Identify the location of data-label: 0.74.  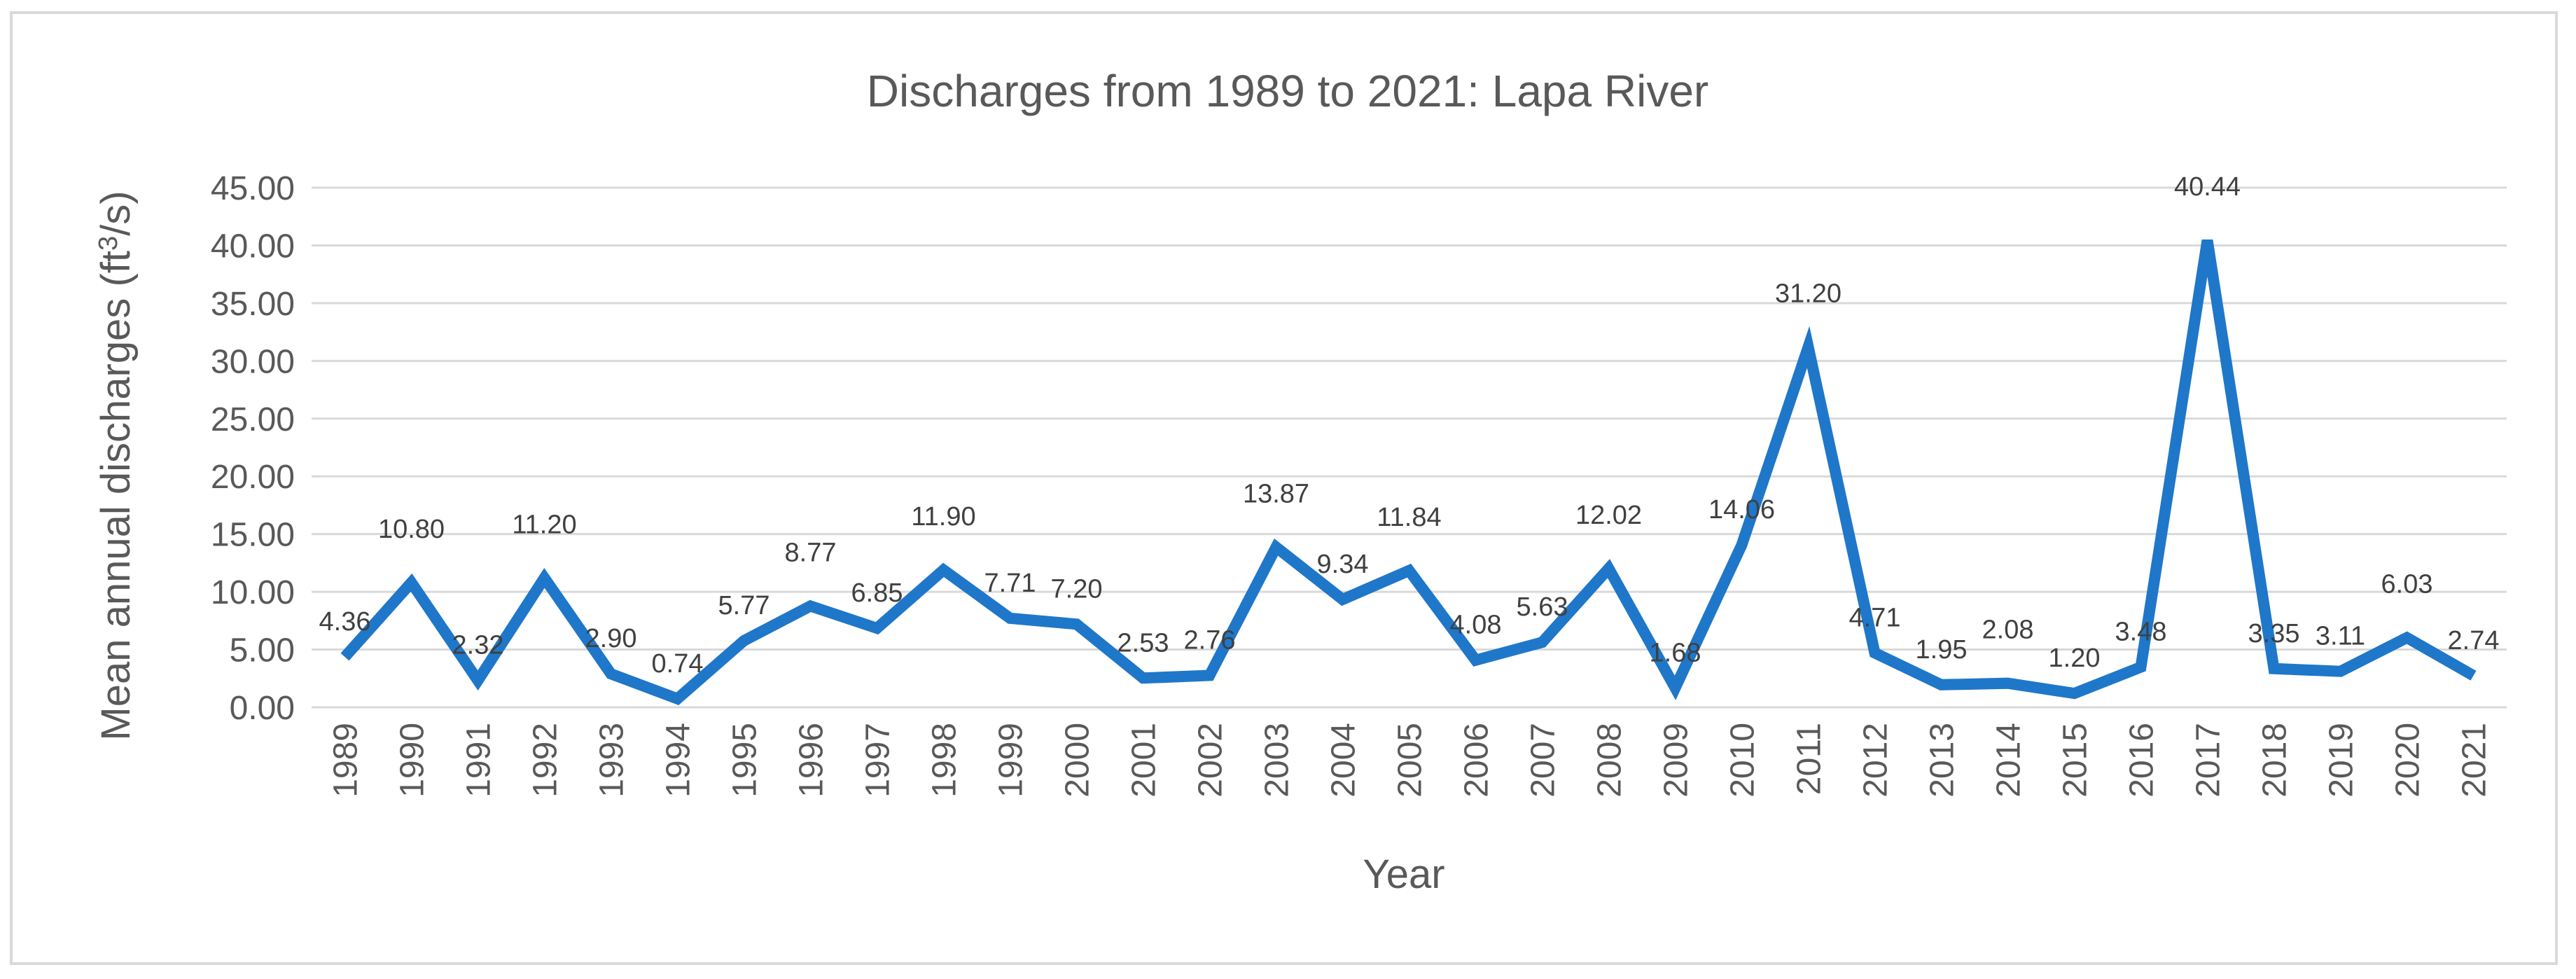
(678, 664).